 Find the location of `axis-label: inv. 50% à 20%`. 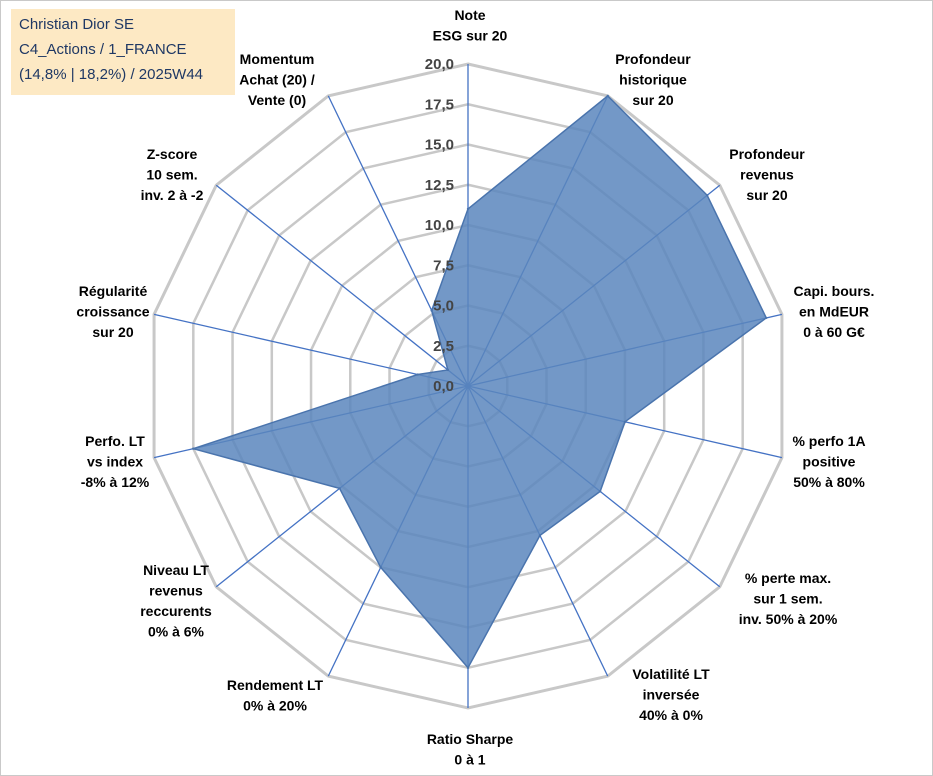

axis-label: inv. 50% à 20% is located at coordinates (788, 619).